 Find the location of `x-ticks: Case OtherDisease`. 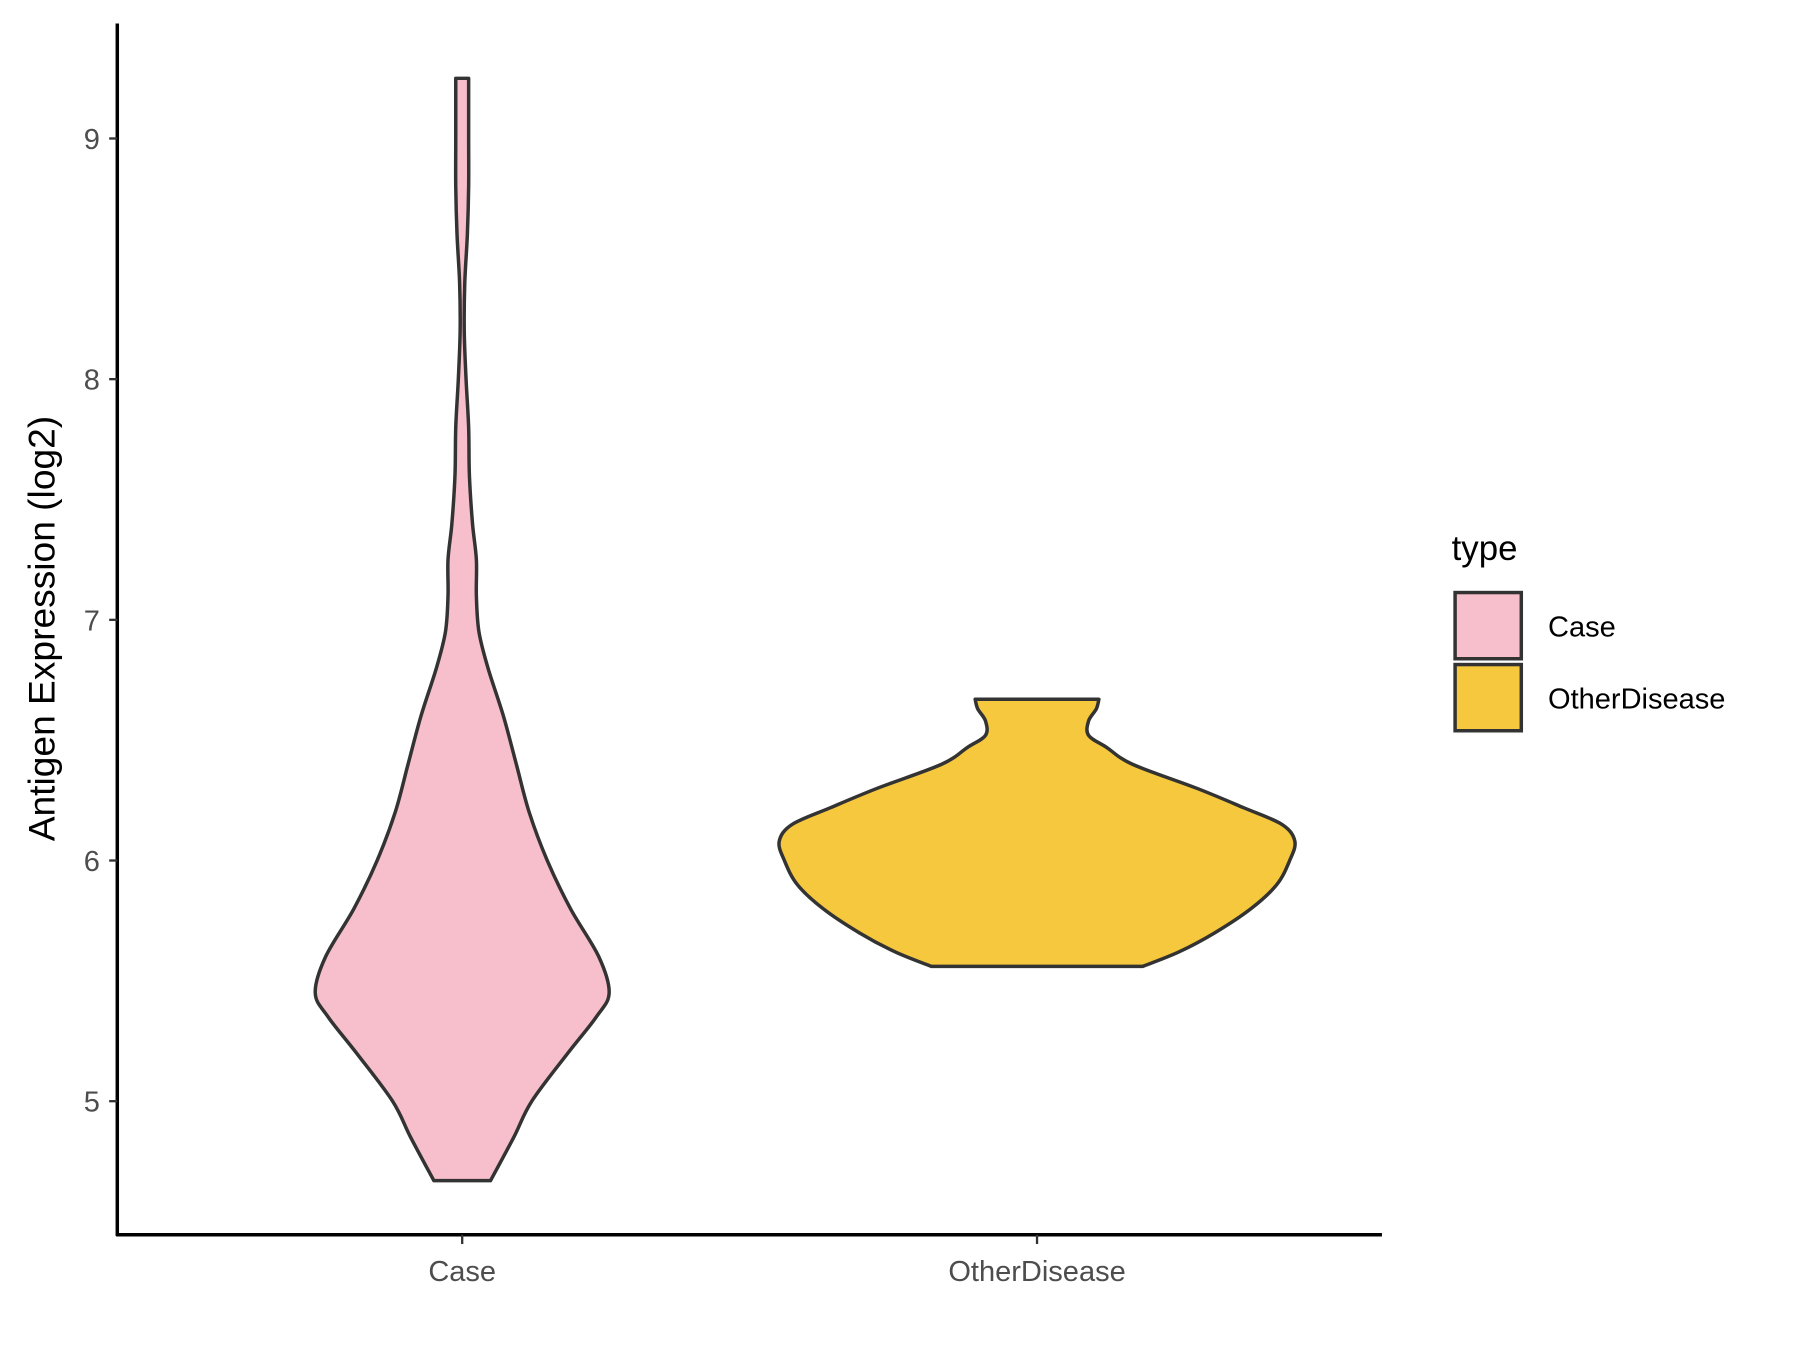

x-ticks: Case OtherDisease is located at coordinates (777, 1261).